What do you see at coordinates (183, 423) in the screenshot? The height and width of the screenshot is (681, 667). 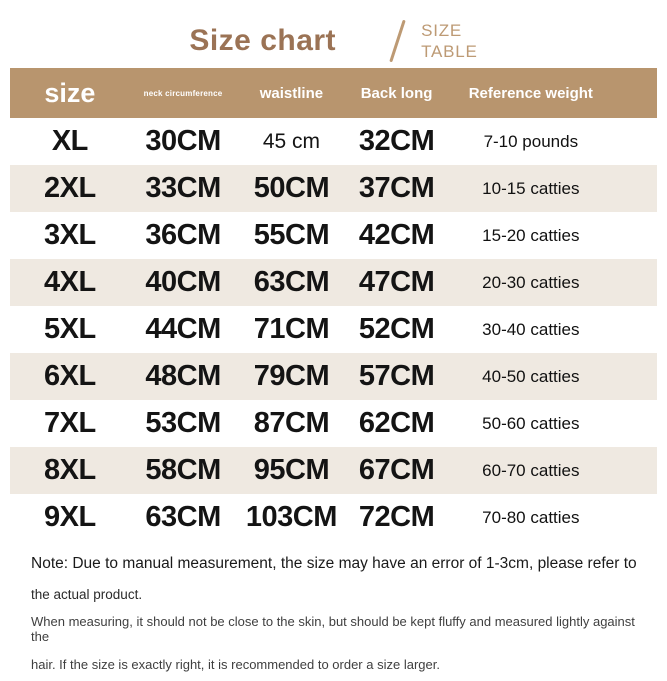 I see `cell-neck: 53CM` at bounding box center [183, 423].